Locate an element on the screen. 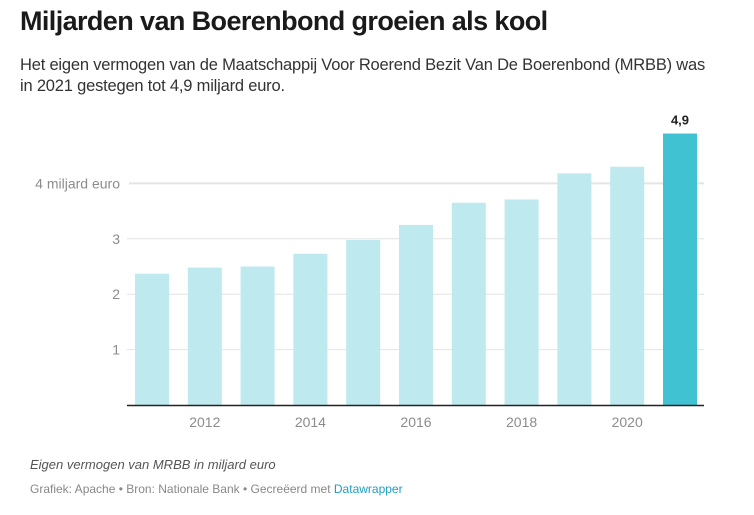  bar-2015 is located at coordinates (363, 322).